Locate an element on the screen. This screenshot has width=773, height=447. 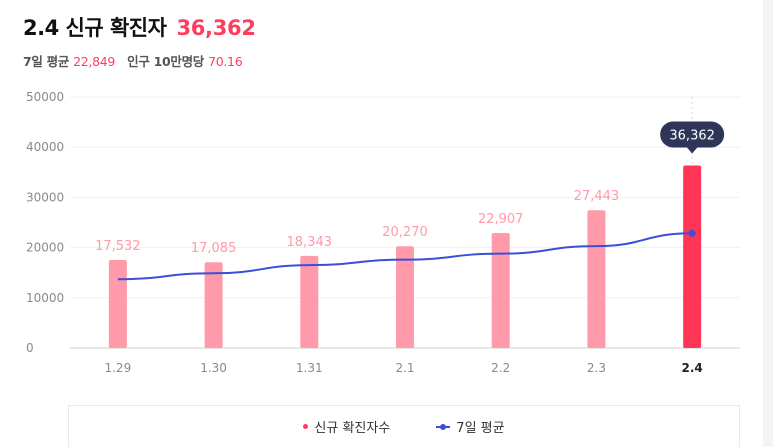
chart-legend: 신규 확진자수 7일 평균 is located at coordinates (404, 426).